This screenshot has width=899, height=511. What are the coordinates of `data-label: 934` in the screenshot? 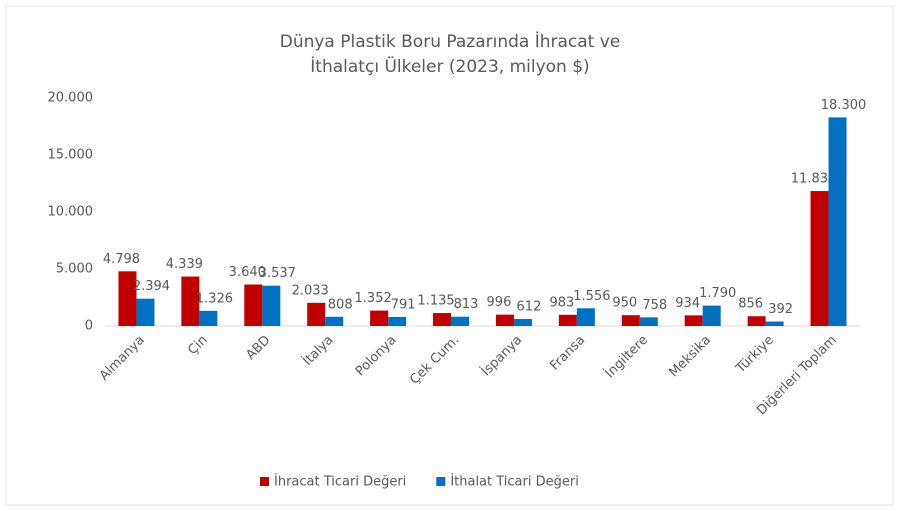 It's located at (687, 303).